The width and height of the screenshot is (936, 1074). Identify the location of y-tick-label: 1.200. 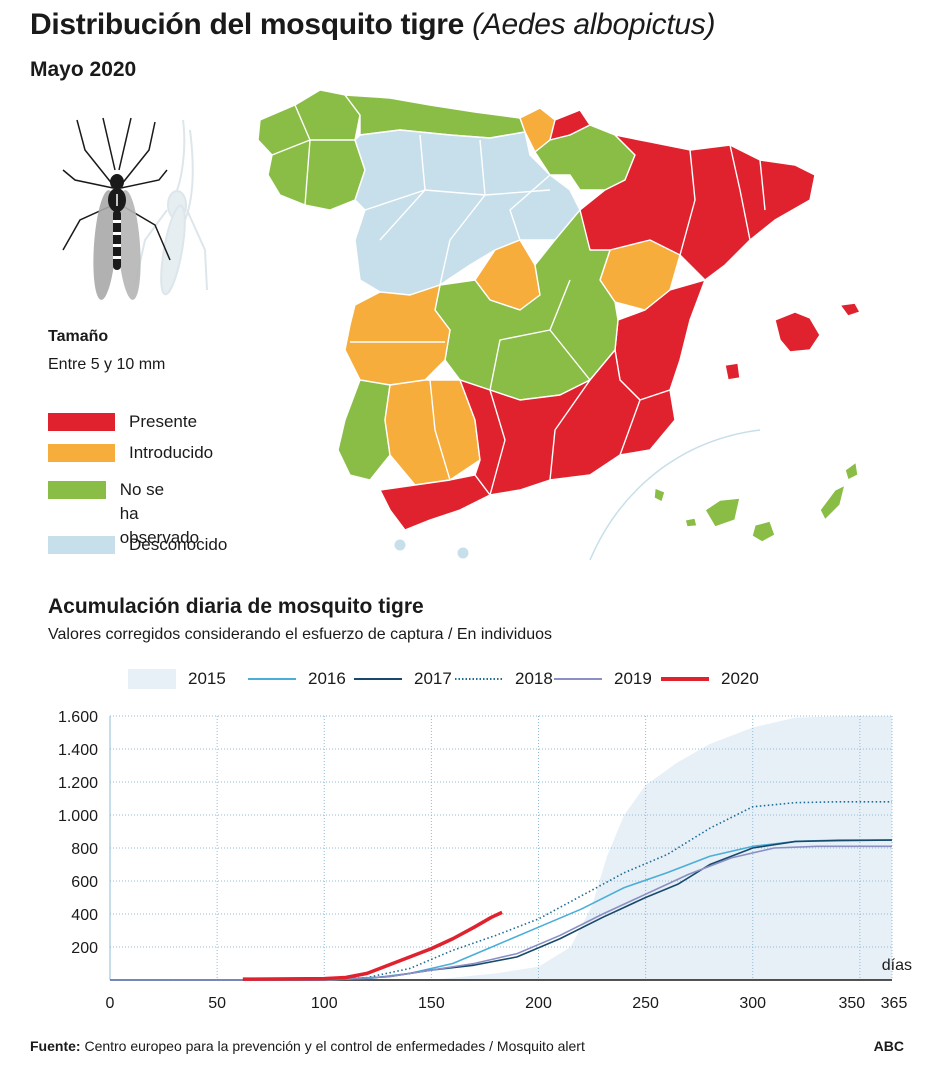
(78, 783).